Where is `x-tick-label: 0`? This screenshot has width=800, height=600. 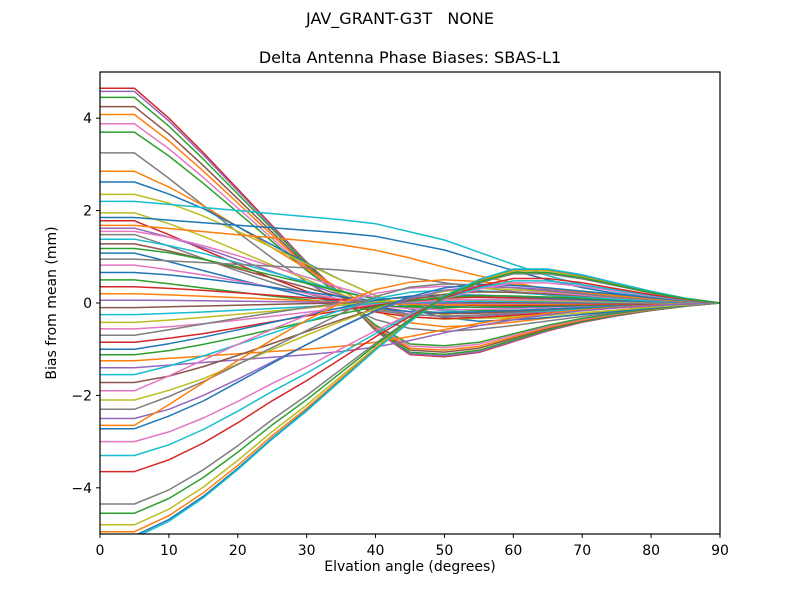 x-tick-label: 0 is located at coordinates (100, 551).